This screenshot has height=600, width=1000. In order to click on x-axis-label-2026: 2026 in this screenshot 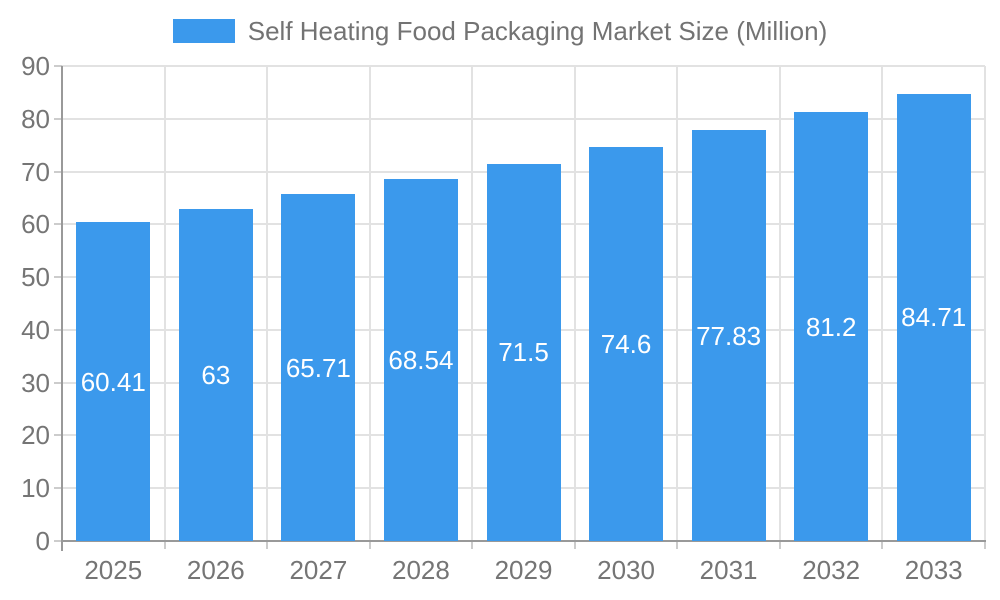, I will do `click(215, 570)`.